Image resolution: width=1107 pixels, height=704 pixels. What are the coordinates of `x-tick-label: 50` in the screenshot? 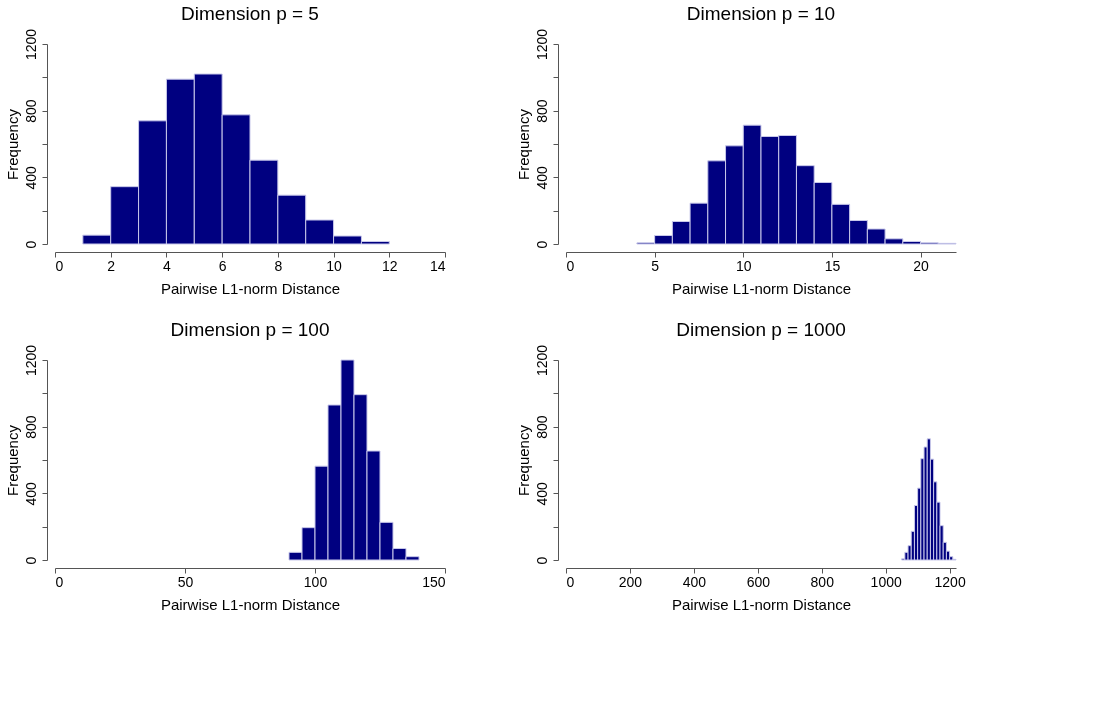 It's located at (185, 581).